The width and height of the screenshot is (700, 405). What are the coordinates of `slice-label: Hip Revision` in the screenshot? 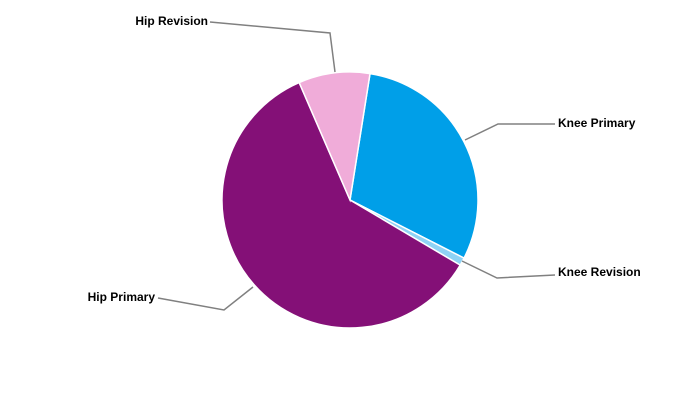 It's located at (171, 21).